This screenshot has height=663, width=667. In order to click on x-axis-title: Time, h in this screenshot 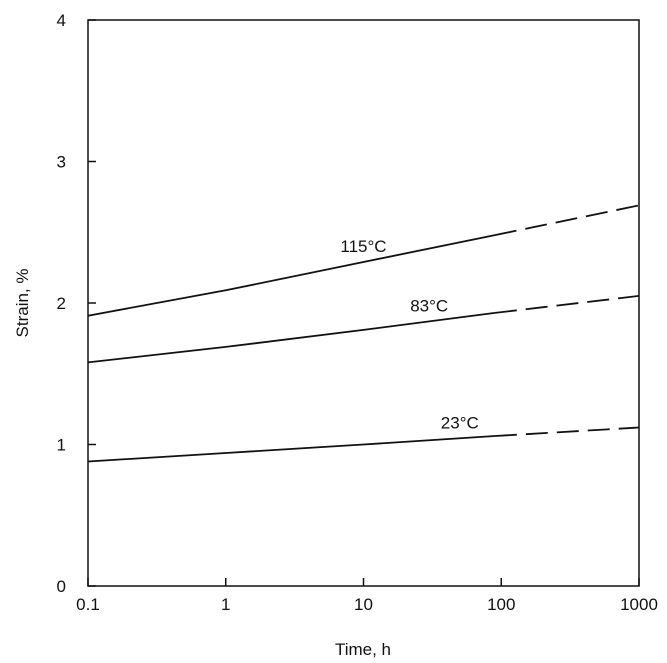, I will do `click(363, 649)`.